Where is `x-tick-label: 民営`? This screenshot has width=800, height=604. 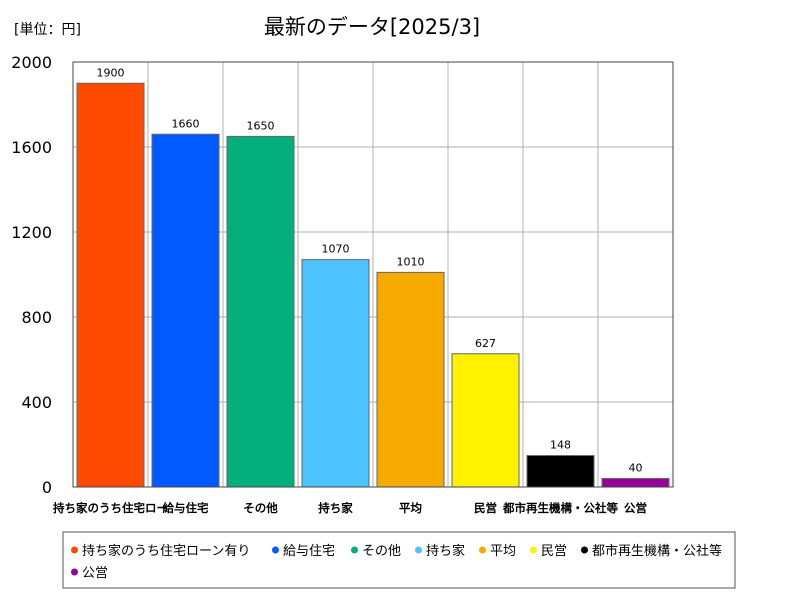 x-tick-label: 民営 is located at coordinates (485, 508).